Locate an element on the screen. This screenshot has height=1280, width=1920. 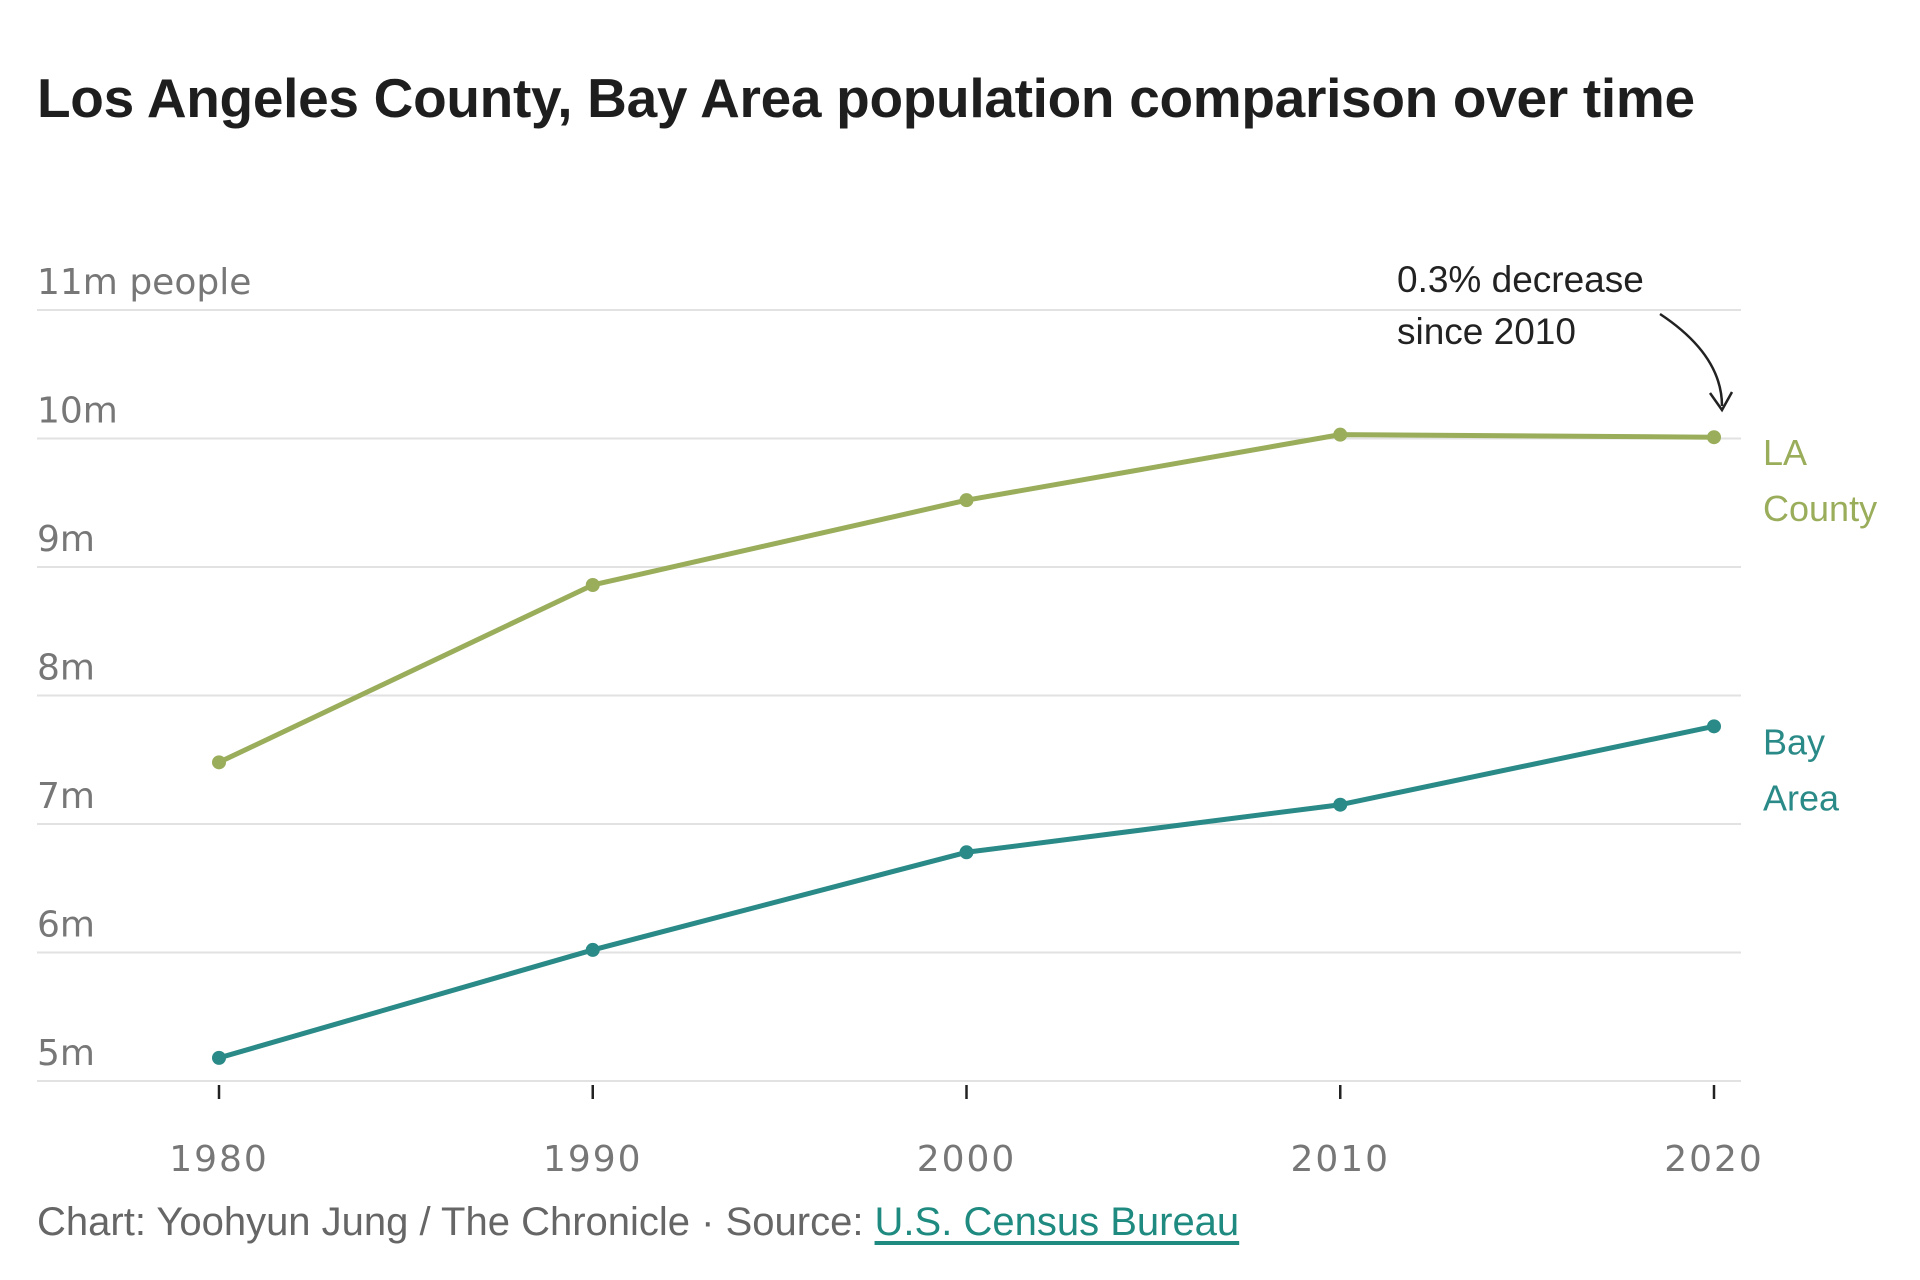
x-tick-label: 1990 is located at coordinates (593, 1159).